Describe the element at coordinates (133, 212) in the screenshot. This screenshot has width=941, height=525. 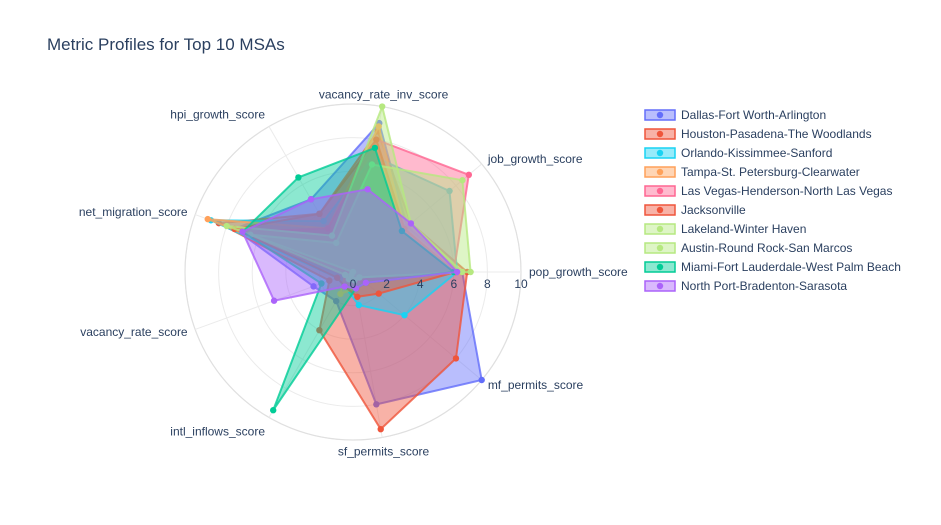
I see `axis-label-net_migration_score: net_migration_score` at that location.